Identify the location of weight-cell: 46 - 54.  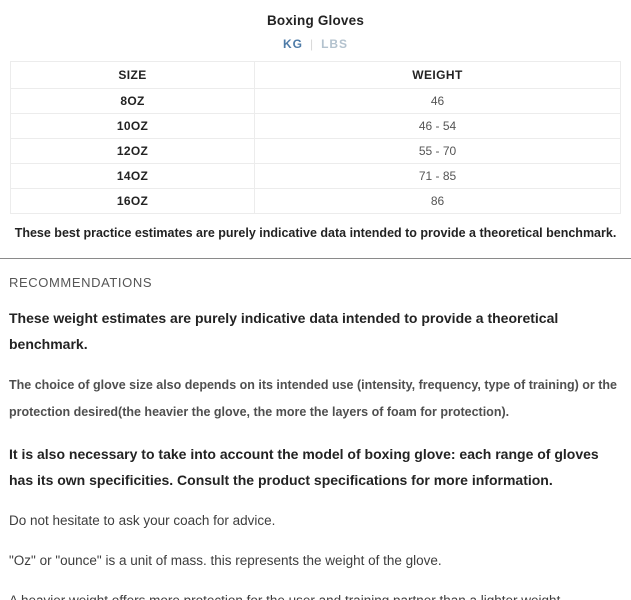
(437, 126).